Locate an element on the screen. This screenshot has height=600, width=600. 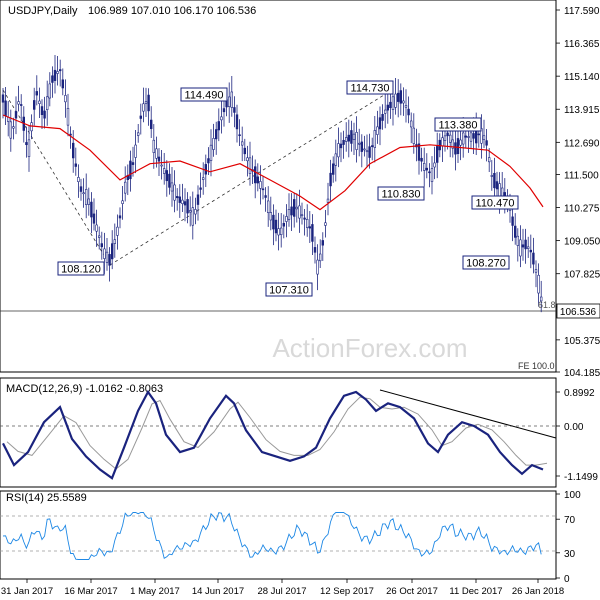
macd-main-line is located at coordinates (273, 434).